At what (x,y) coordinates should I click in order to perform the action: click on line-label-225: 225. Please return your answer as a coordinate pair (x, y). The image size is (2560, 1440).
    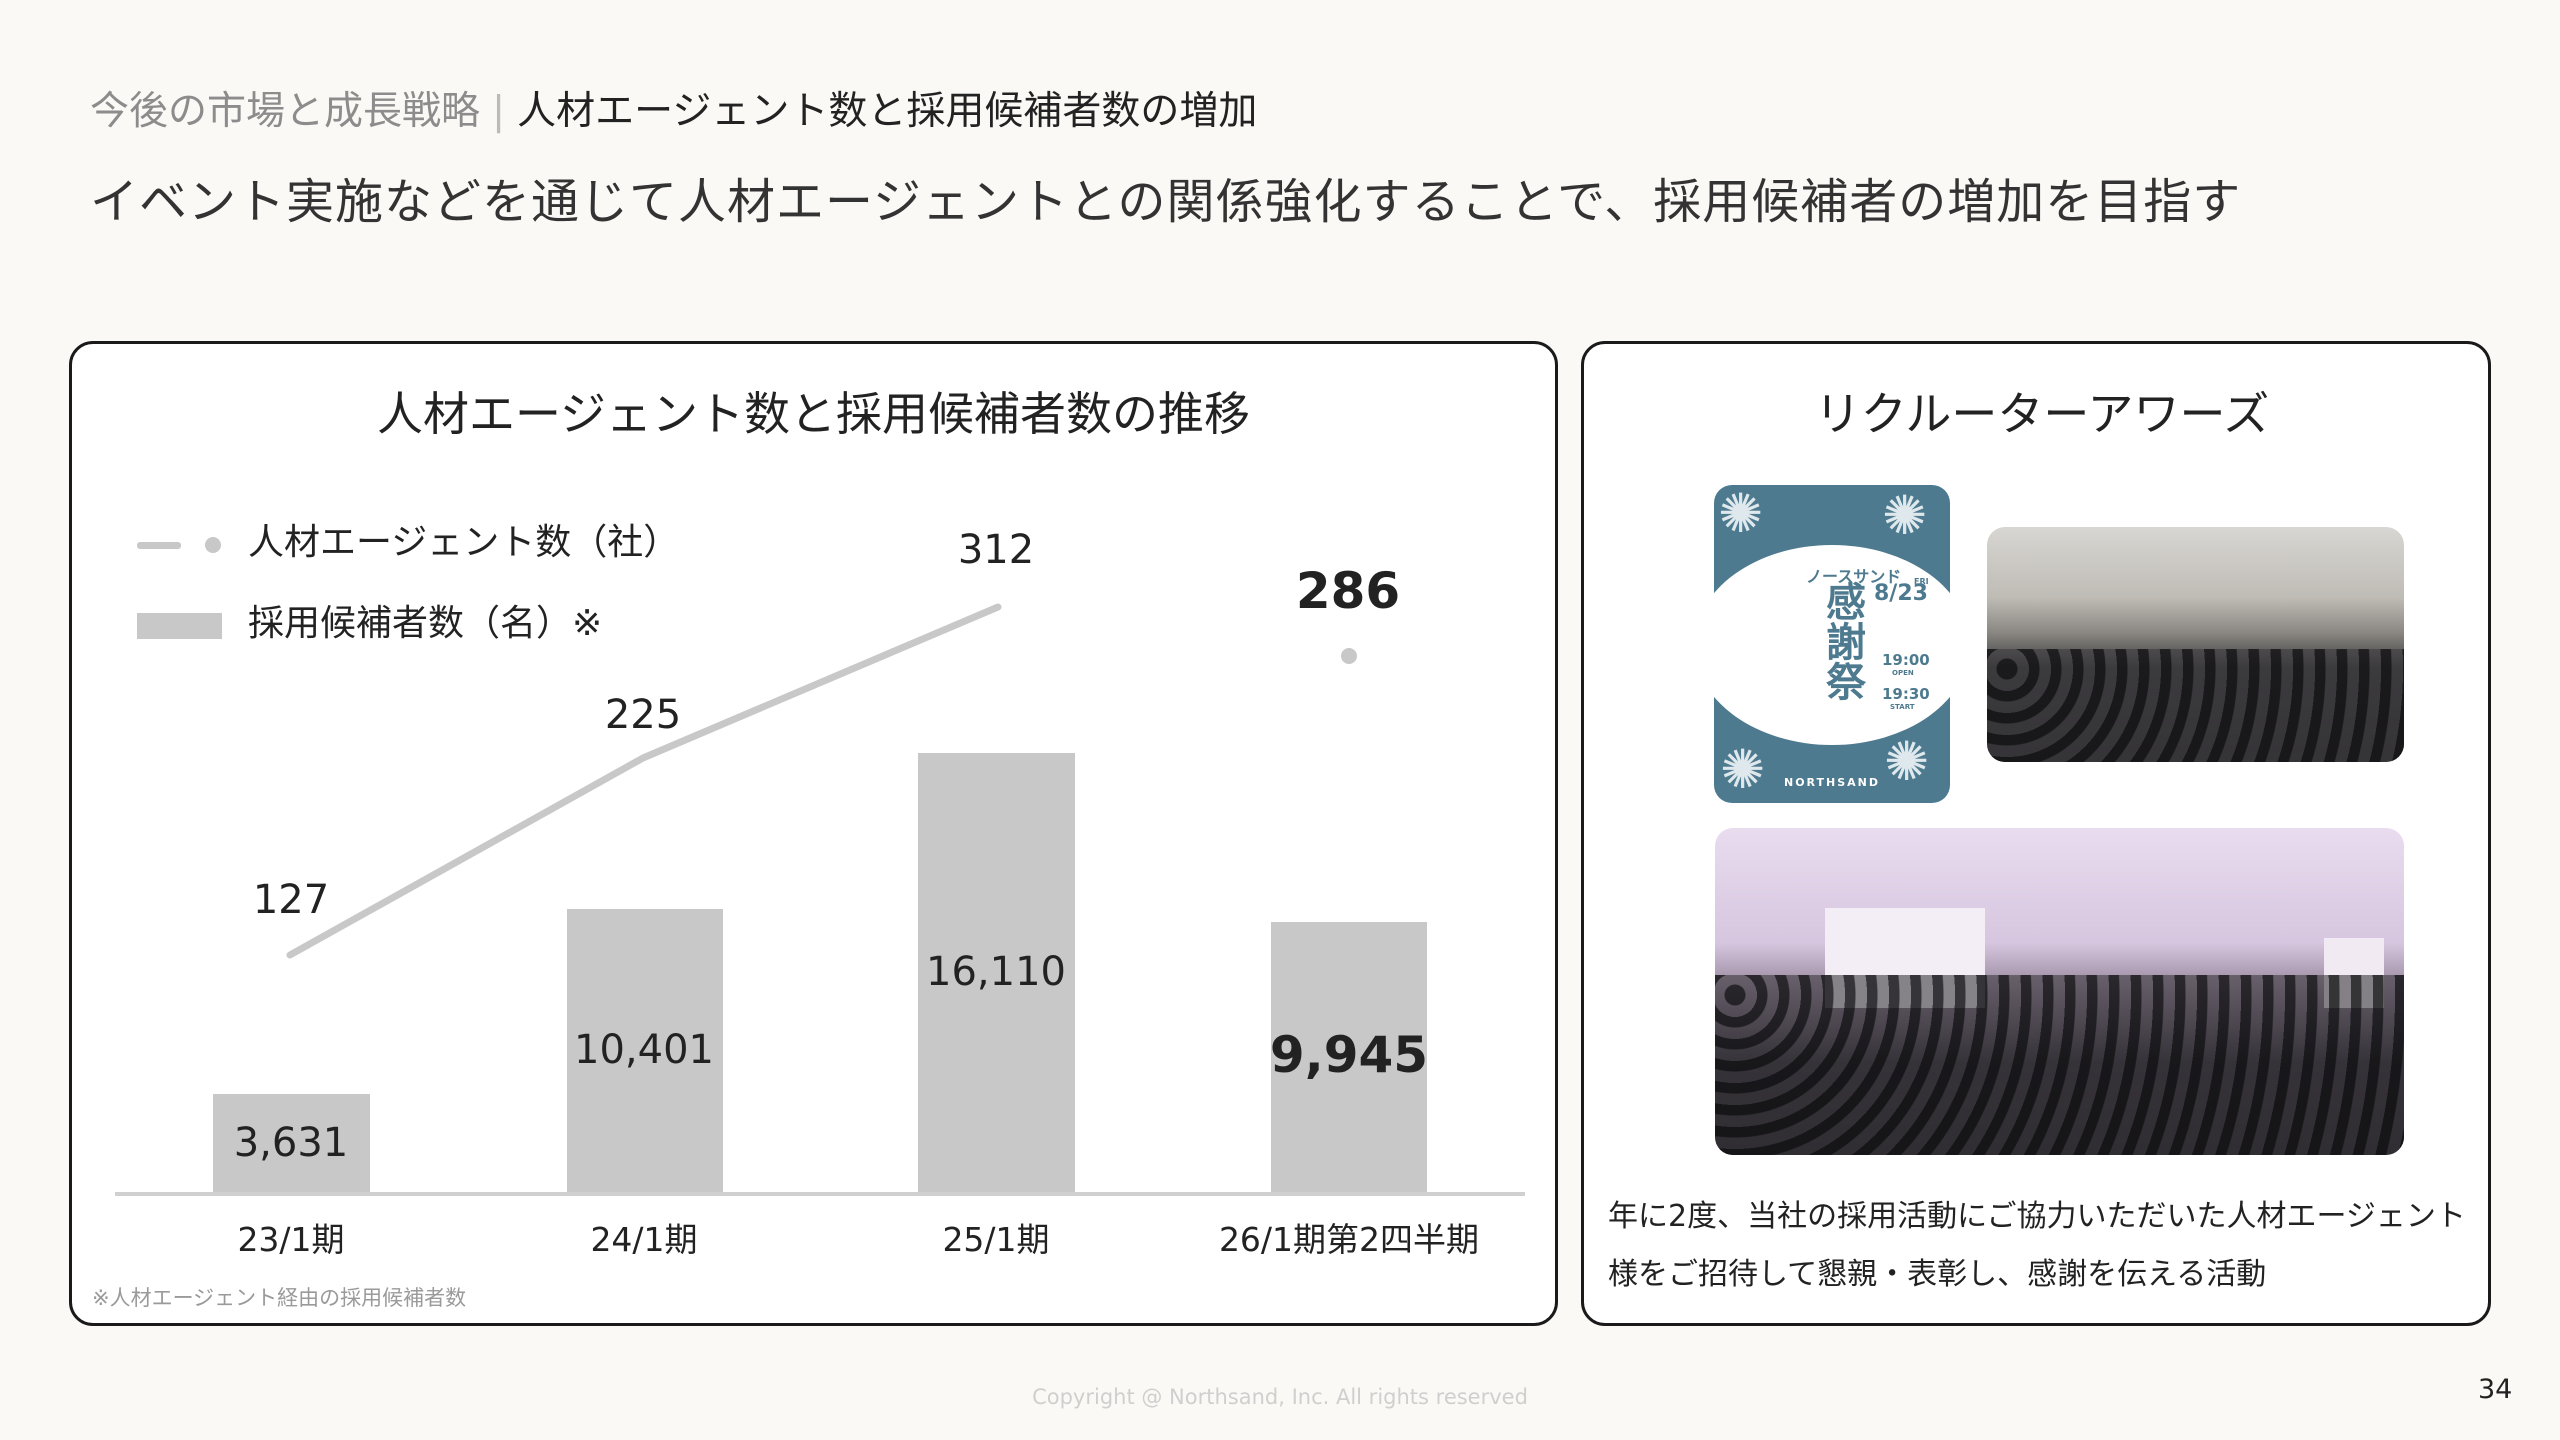
    Looking at the image, I should click on (643, 715).